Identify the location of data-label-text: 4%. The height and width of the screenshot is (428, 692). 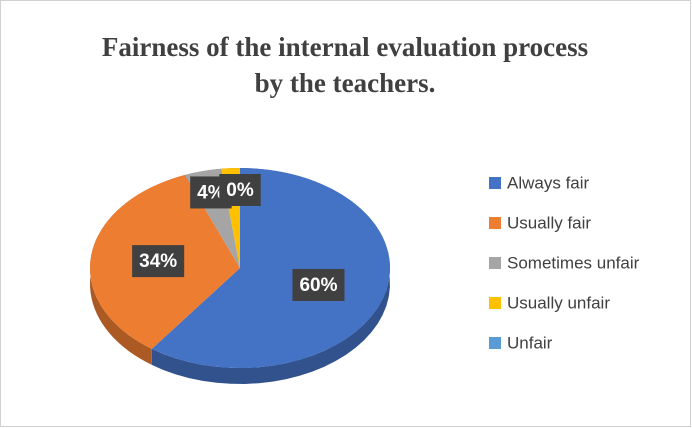
(211, 192).